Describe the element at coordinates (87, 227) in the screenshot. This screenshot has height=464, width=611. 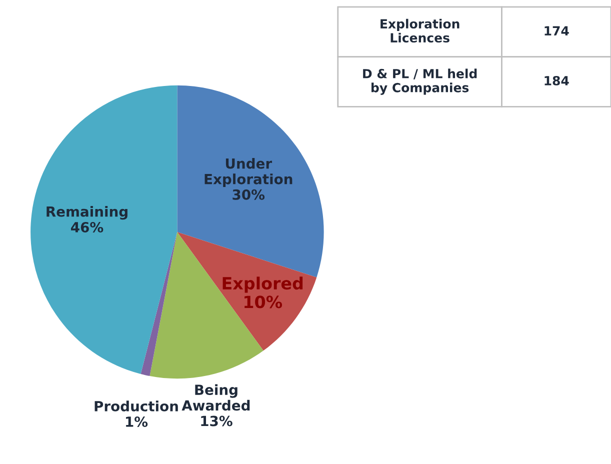
I see `data-label: 46%` at that location.